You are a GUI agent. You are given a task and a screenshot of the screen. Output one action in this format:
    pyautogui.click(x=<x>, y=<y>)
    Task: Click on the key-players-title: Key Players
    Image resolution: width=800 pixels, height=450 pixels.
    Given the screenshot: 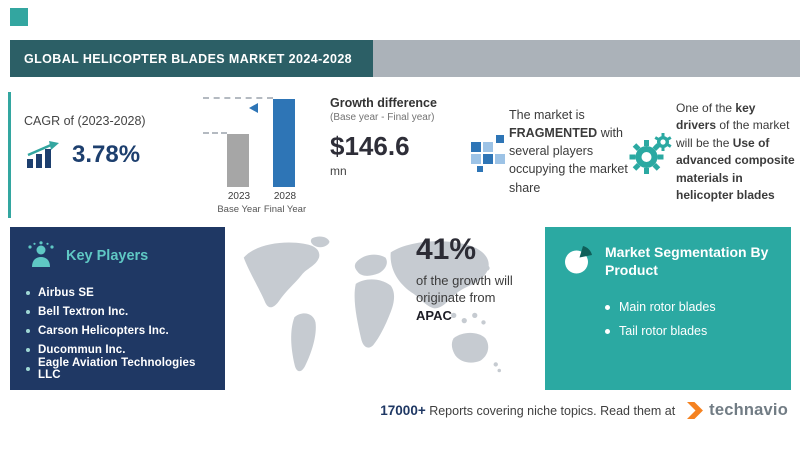 What is the action you would take?
    pyautogui.click(x=107, y=256)
    